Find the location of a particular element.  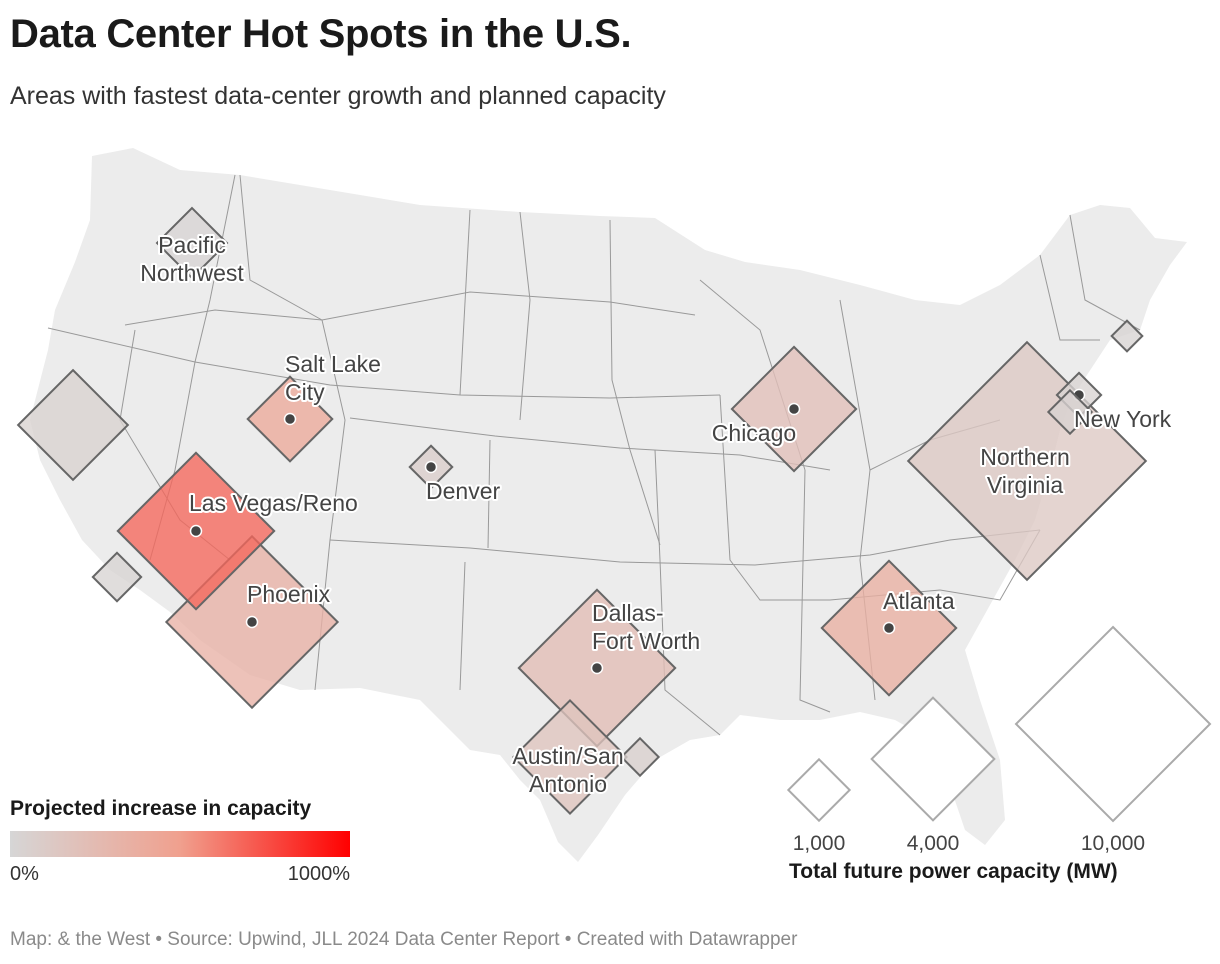

label-austin-san-antonio: Austin/San Antonio is located at coordinates (567, 770).